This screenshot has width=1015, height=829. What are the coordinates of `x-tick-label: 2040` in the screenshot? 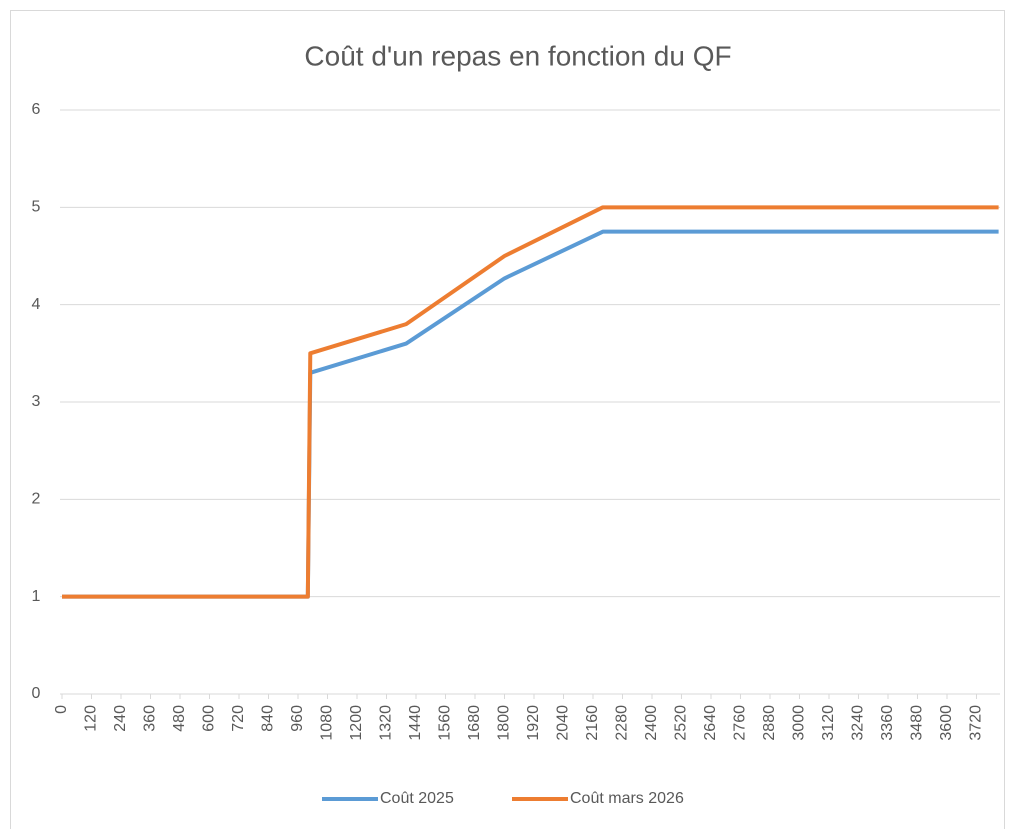 It's located at (563, 723).